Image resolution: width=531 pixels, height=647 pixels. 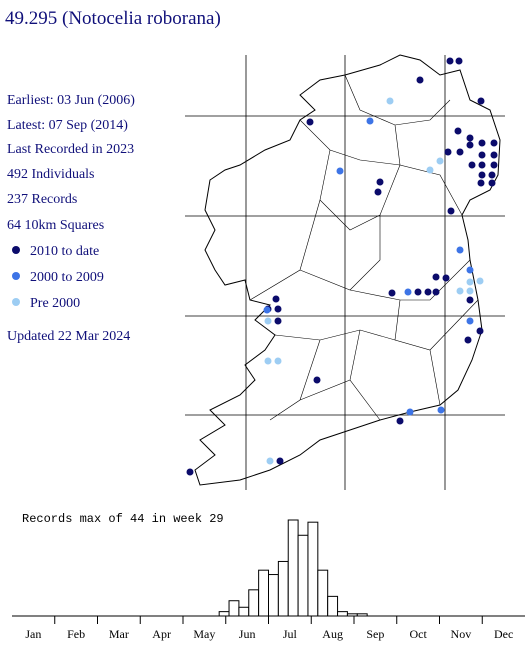 What do you see at coordinates (418, 634) in the screenshot?
I see `month-label: Oct` at bounding box center [418, 634].